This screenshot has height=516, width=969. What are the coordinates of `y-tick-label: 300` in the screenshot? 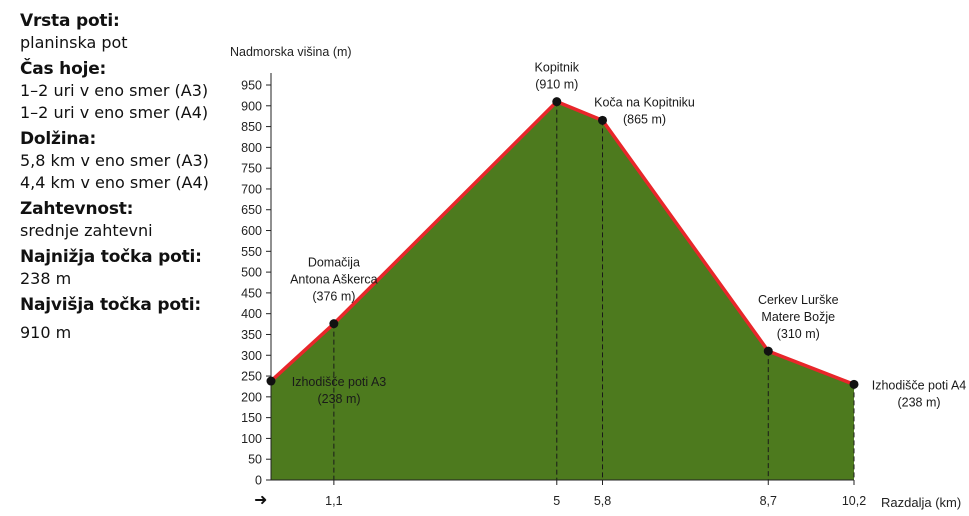 It's located at (251, 356).